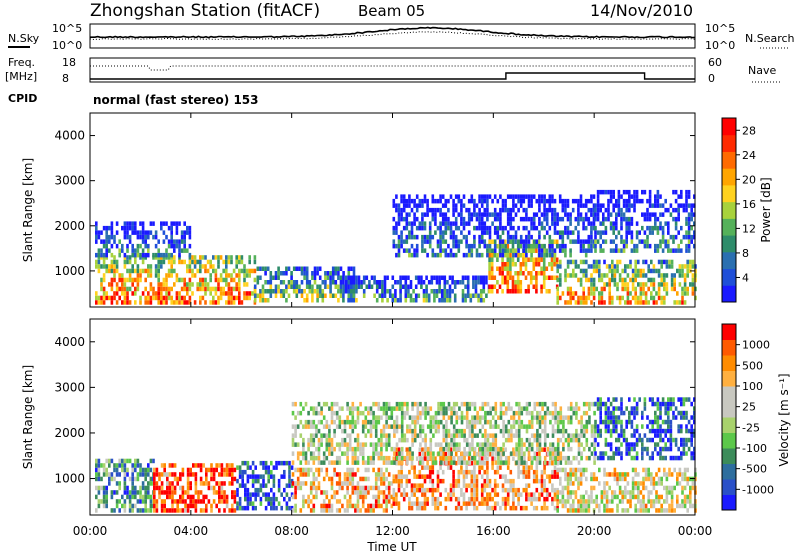  I want to click on colorbar-frame, so click(729, 210).